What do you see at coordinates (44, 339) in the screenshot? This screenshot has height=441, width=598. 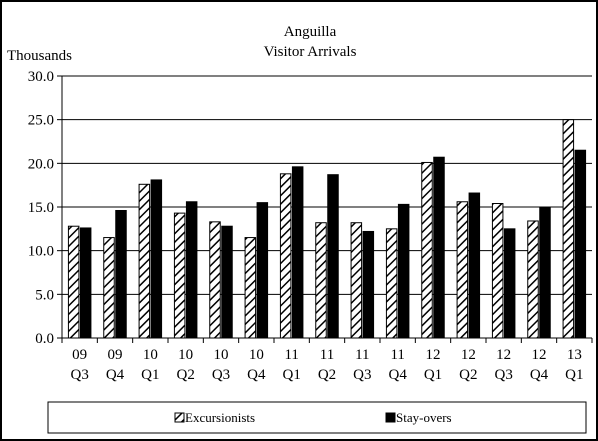 I see `y-tick-label: 0.0` at bounding box center [44, 339].